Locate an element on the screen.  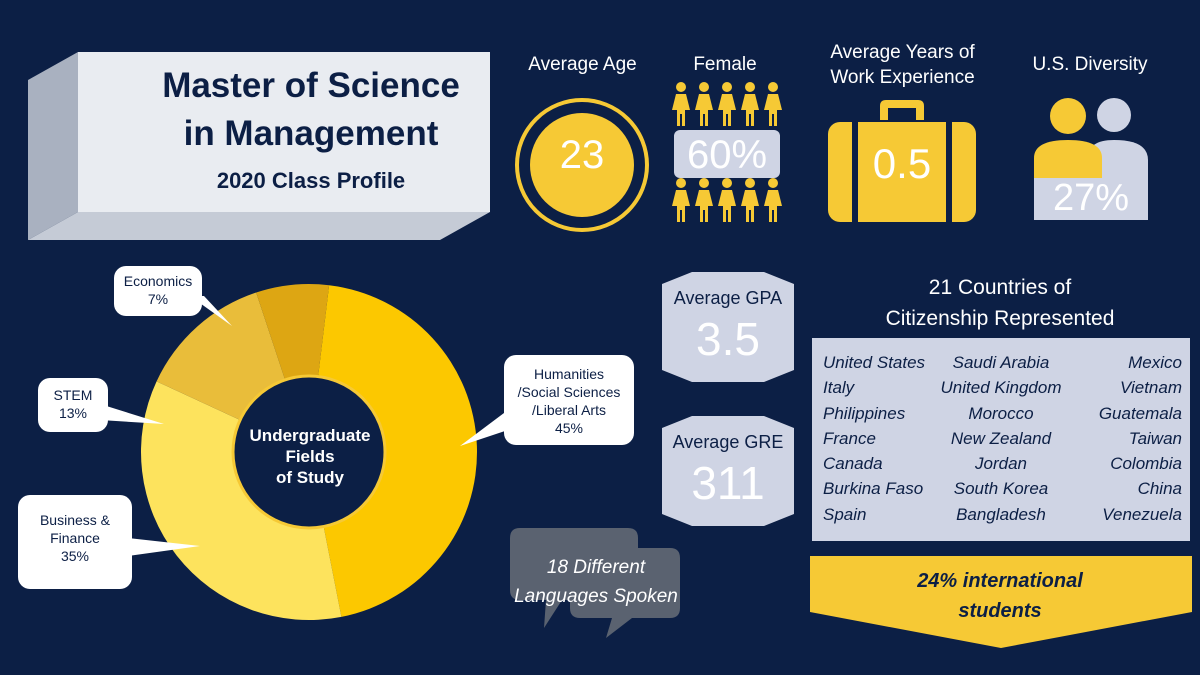
speech-bubbles-icon is located at coordinates (595, 583).